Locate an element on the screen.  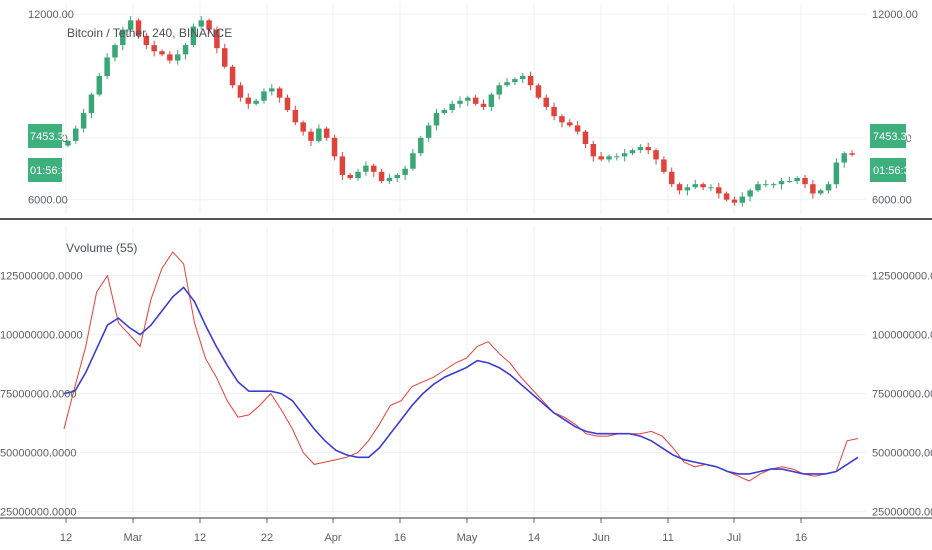
last-price-label-right: 7453.30 is located at coordinates (893, 137).